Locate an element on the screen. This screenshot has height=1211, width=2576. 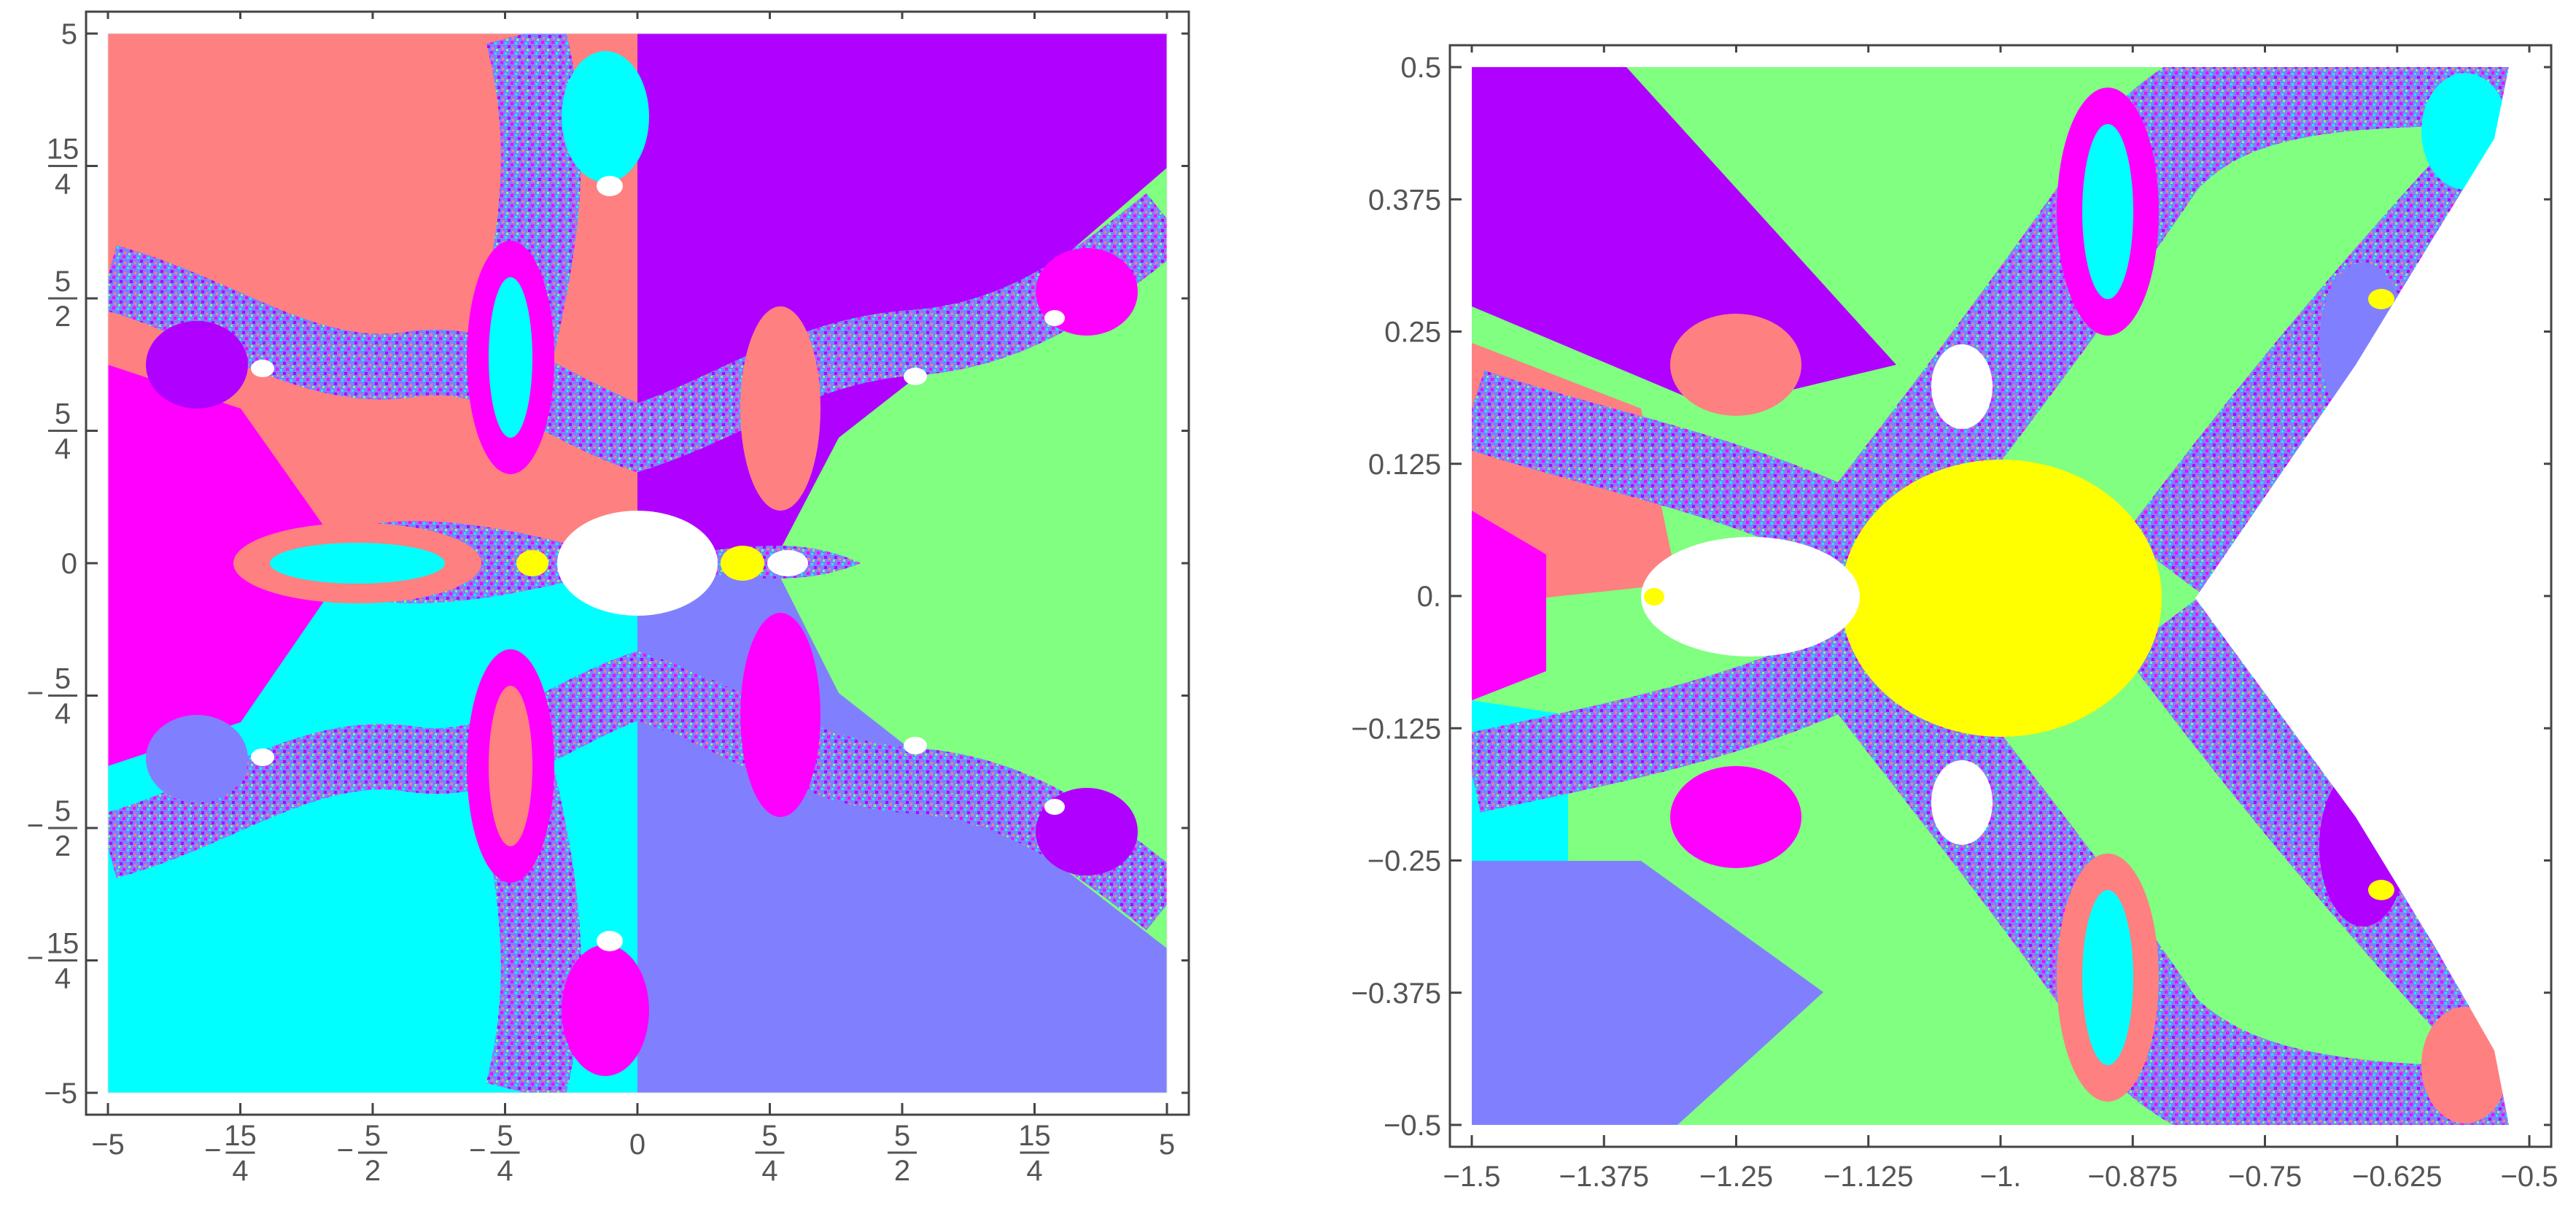
x-tick-label-6: −0.75 is located at coordinates (2265, 1177).